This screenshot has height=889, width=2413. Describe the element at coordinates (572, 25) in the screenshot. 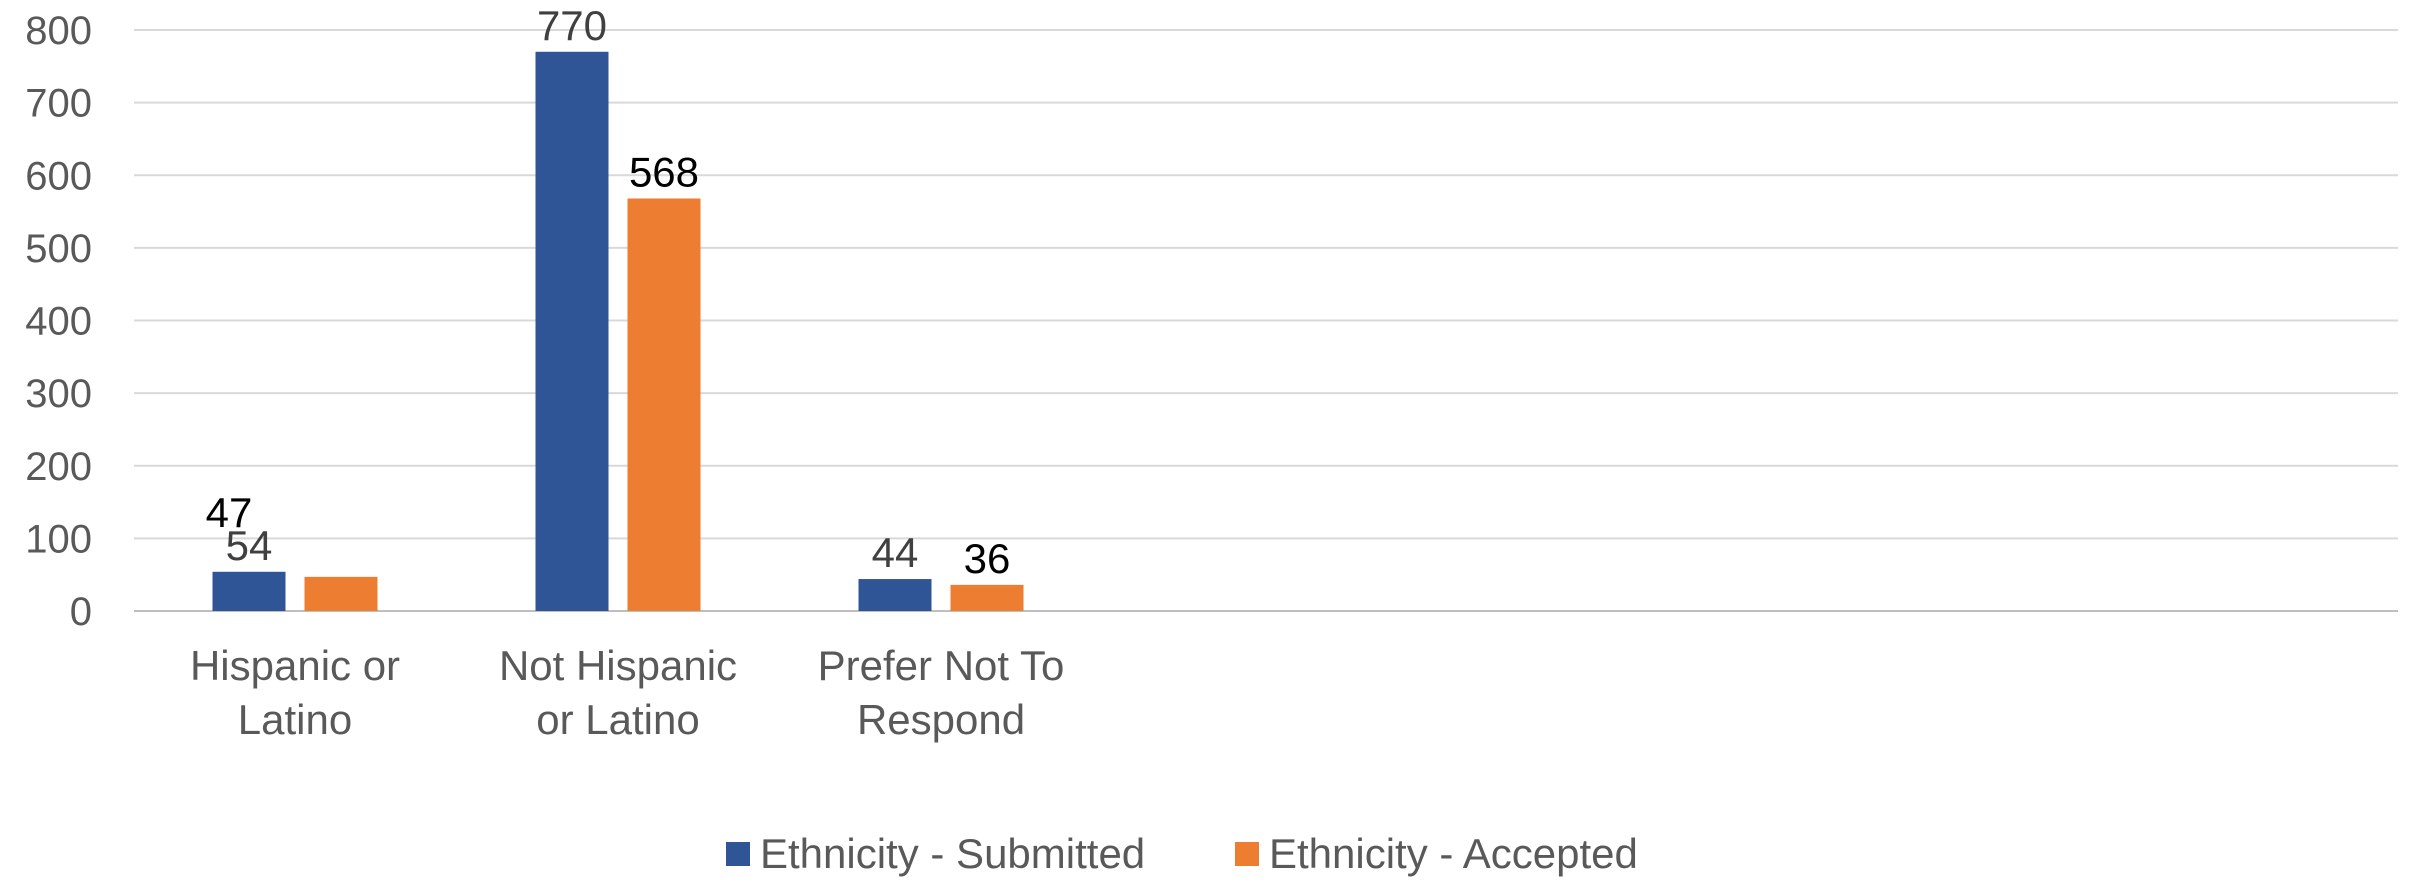

I see `data-label: 770` at that location.